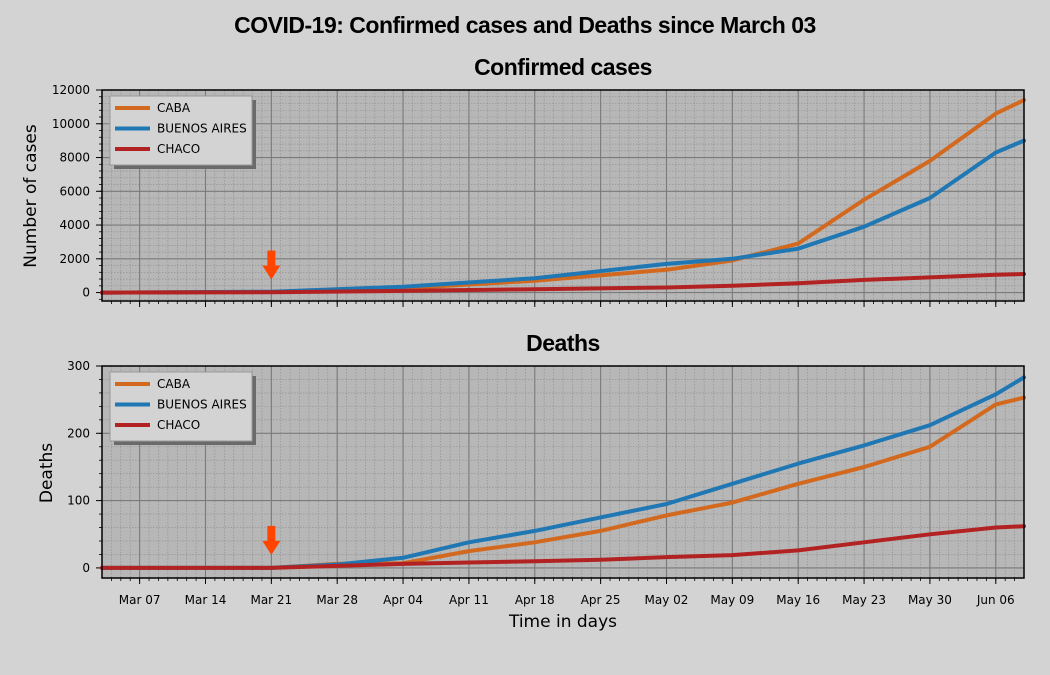 The height and width of the screenshot is (675, 1050). Describe the element at coordinates (71, 90) in the screenshot. I see `cases-ytick-label: 12000` at that location.